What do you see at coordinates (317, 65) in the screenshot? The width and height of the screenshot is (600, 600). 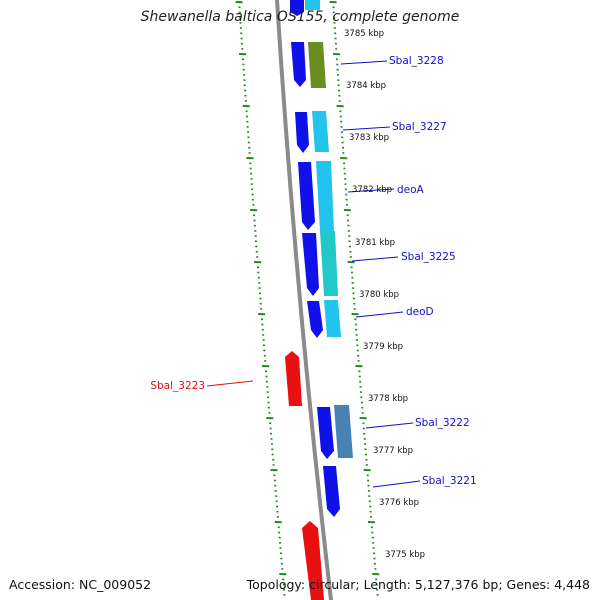 I see `cds-olive` at bounding box center [317, 65].